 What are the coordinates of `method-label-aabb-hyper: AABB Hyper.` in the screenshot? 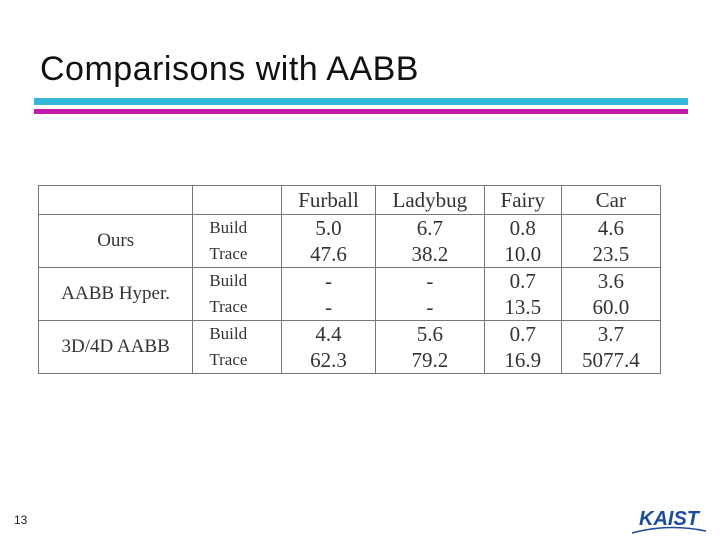 It's located at (115, 294).